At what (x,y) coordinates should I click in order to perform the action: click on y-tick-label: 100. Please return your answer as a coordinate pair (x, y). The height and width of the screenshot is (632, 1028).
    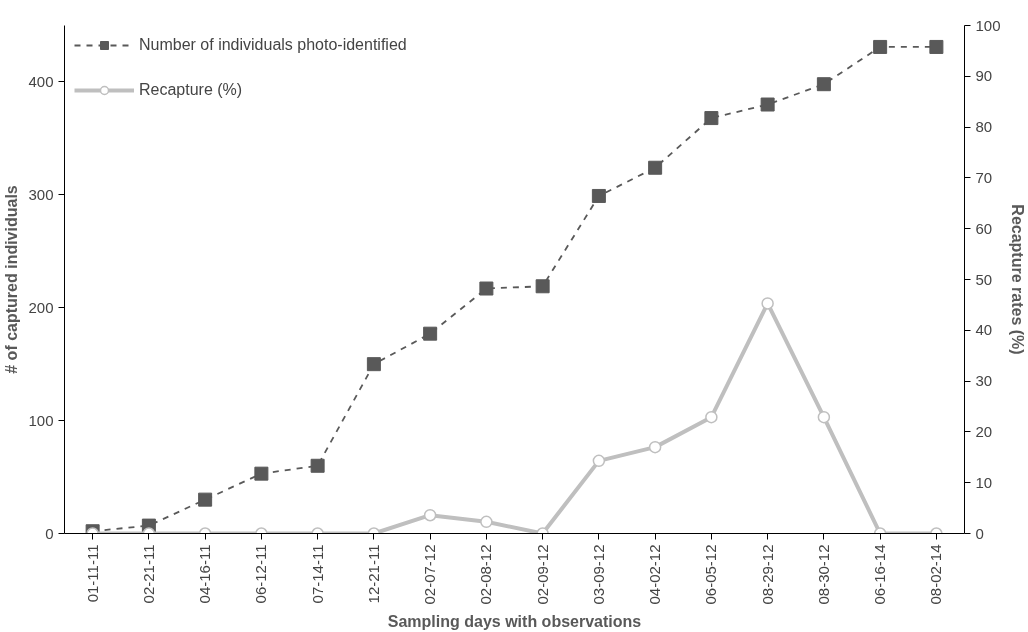
    Looking at the image, I should click on (41, 420).